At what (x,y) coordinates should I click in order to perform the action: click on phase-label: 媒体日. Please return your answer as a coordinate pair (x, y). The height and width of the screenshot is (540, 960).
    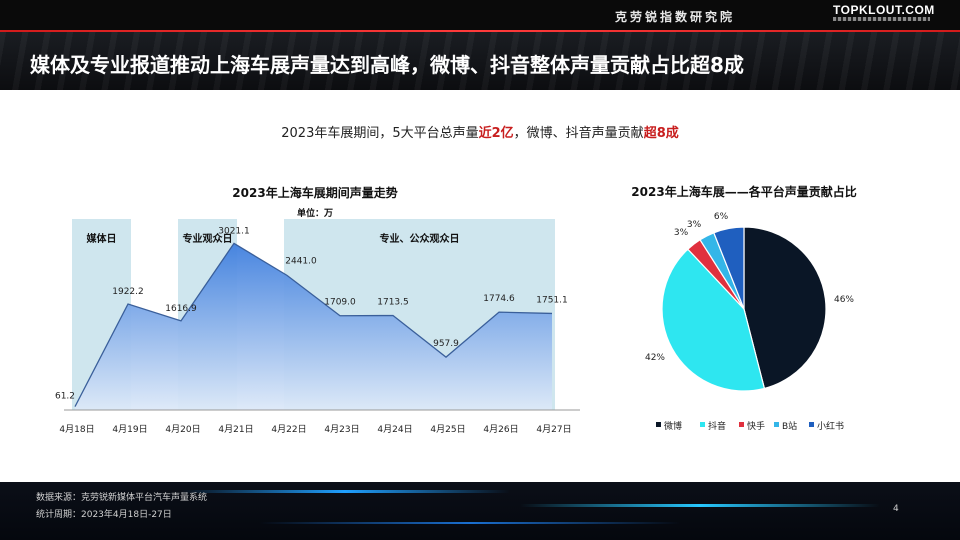
    Looking at the image, I should click on (101, 238).